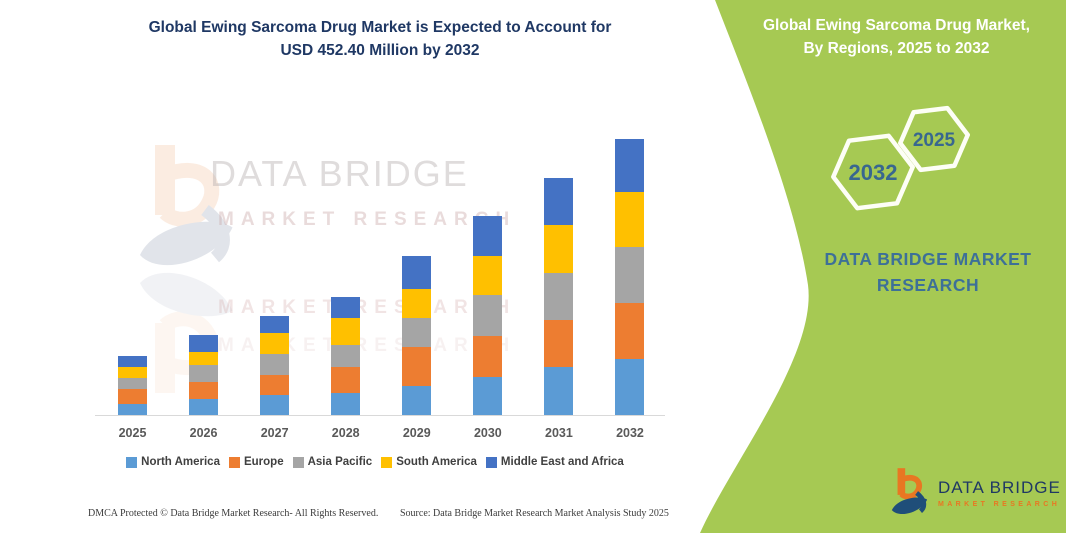  What do you see at coordinates (380, 435) in the screenshot?
I see `x-axis-labels: 2025 2026 2027 2028 2029 2030 2031 2032` at bounding box center [380, 435].